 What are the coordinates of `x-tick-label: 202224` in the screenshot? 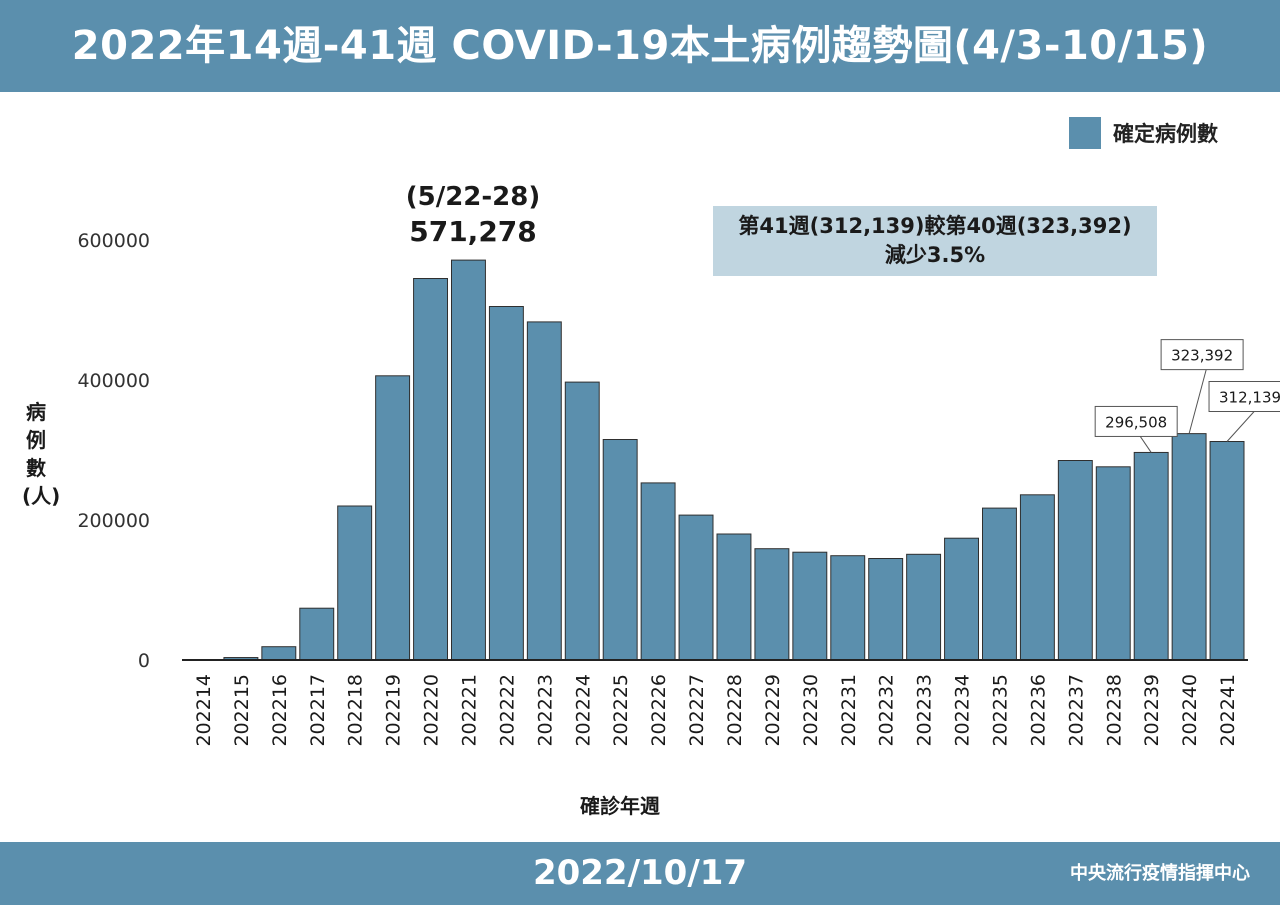 It's located at (583, 710).